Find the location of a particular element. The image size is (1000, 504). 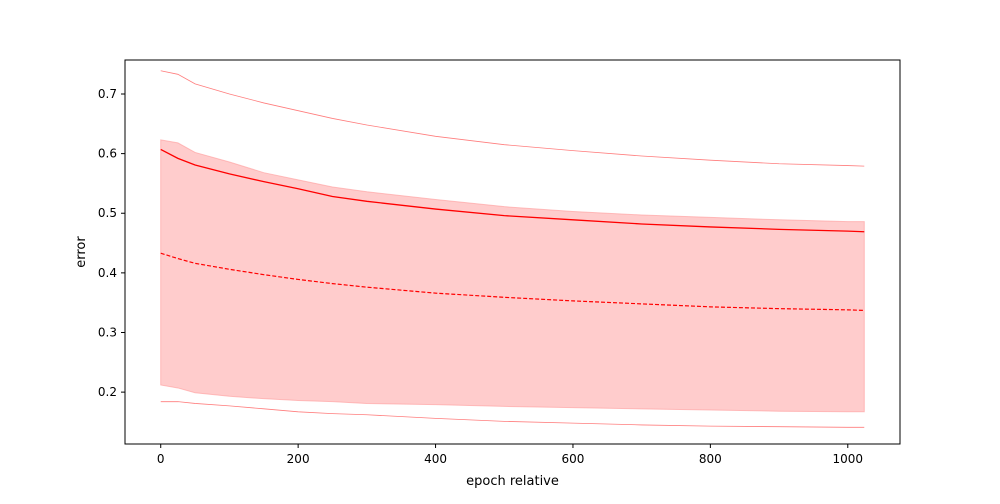

x-tick-label: 400 is located at coordinates (435, 459).